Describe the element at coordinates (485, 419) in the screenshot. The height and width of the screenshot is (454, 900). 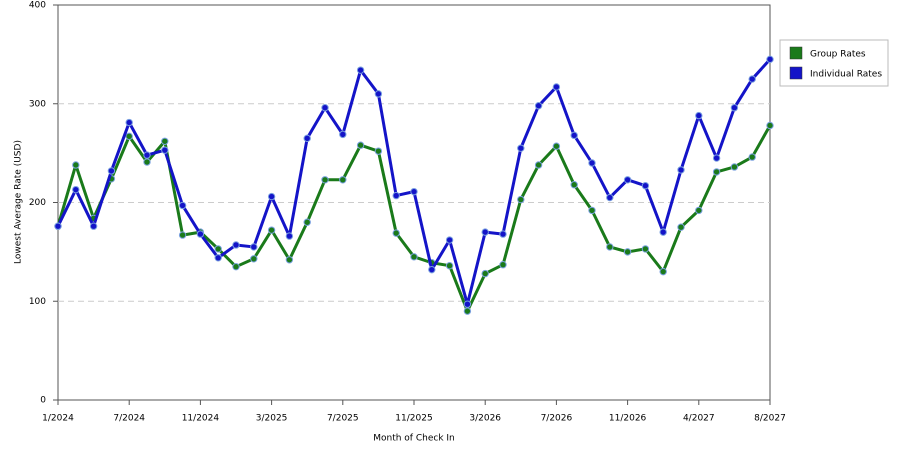
I see `x-tick-label: 3/2026` at that location.